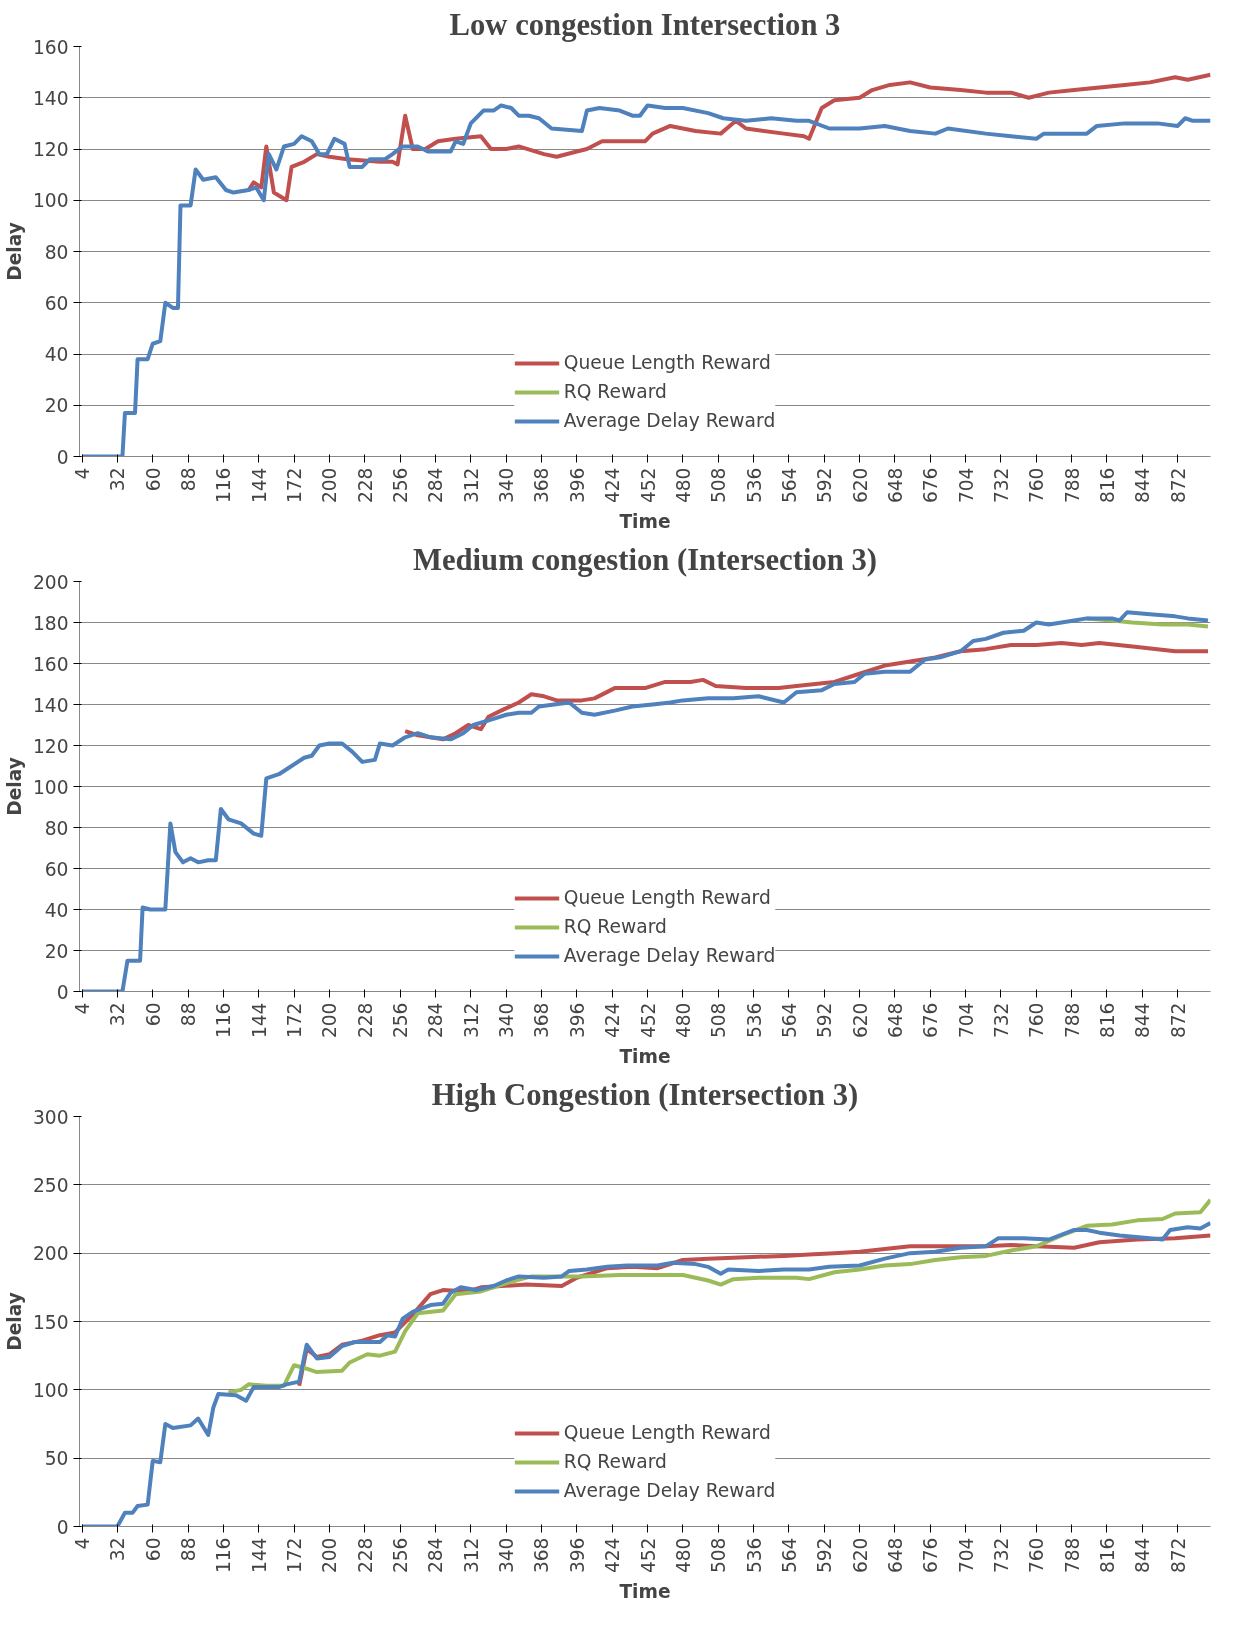 The image size is (1249, 1637). Describe the element at coordinates (50, 1117) in the screenshot. I see `y-tick-label: 300` at that location.